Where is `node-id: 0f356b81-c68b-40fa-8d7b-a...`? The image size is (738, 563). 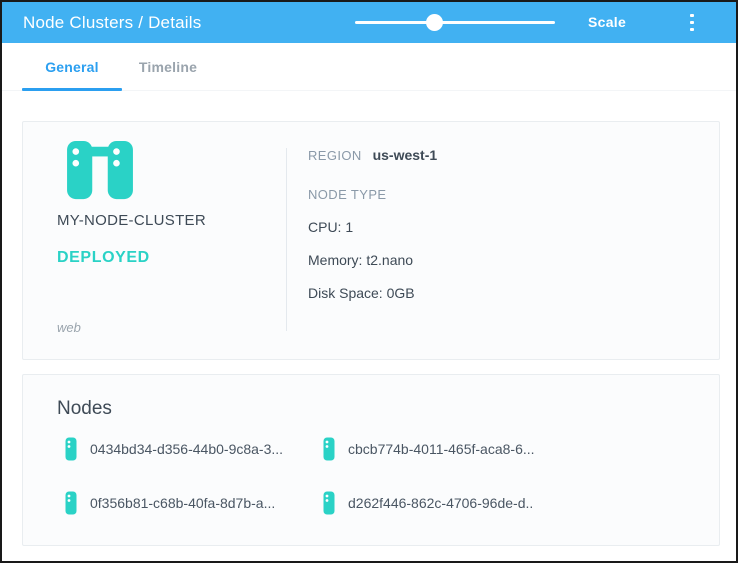 node-id: 0f356b81-c68b-40fa-8d7b-a... is located at coordinates (183, 503).